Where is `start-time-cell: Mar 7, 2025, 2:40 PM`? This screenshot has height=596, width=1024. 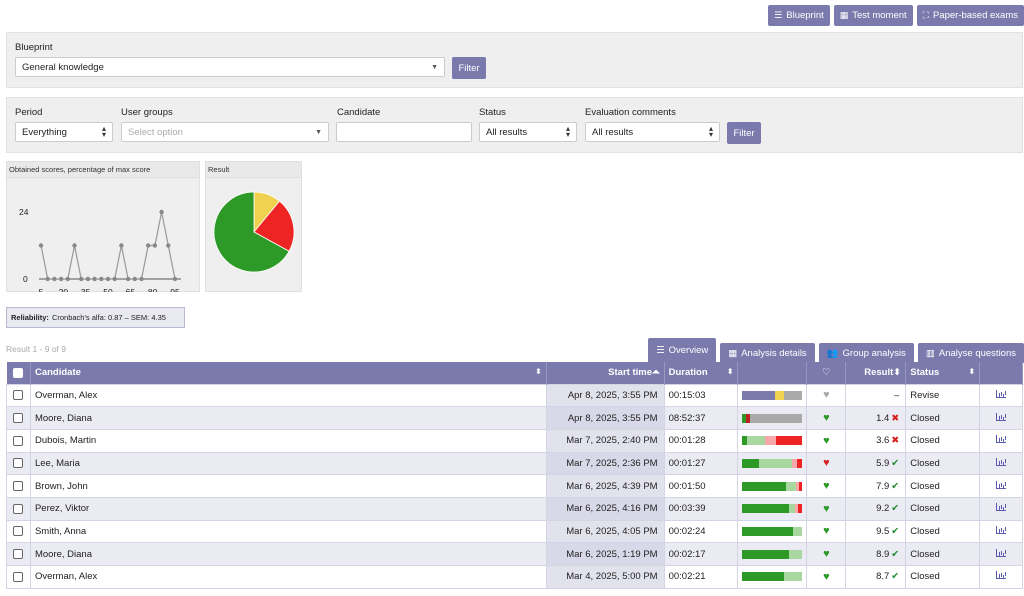 start-time-cell: Mar 7, 2025, 2:40 PM is located at coordinates (605, 440).